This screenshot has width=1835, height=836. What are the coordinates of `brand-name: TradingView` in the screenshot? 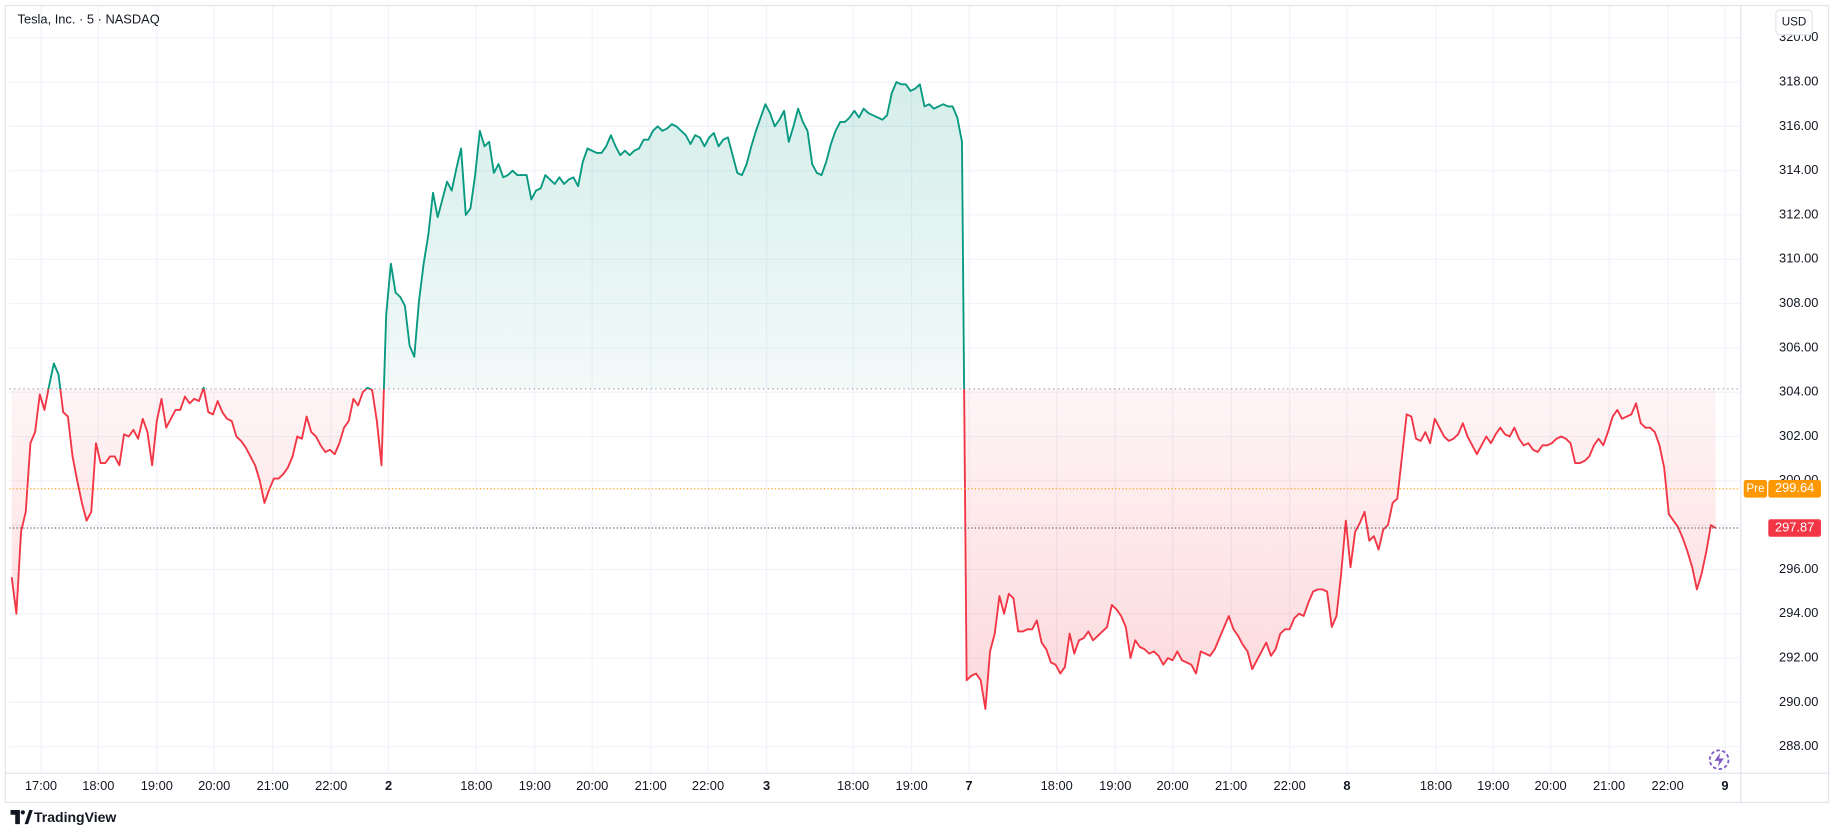 It's located at (75, 817).